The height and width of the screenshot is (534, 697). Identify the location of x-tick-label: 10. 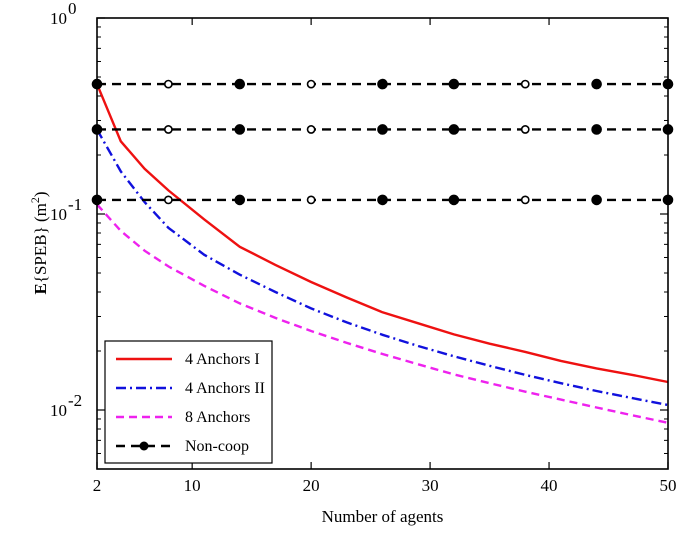
(192, 485).